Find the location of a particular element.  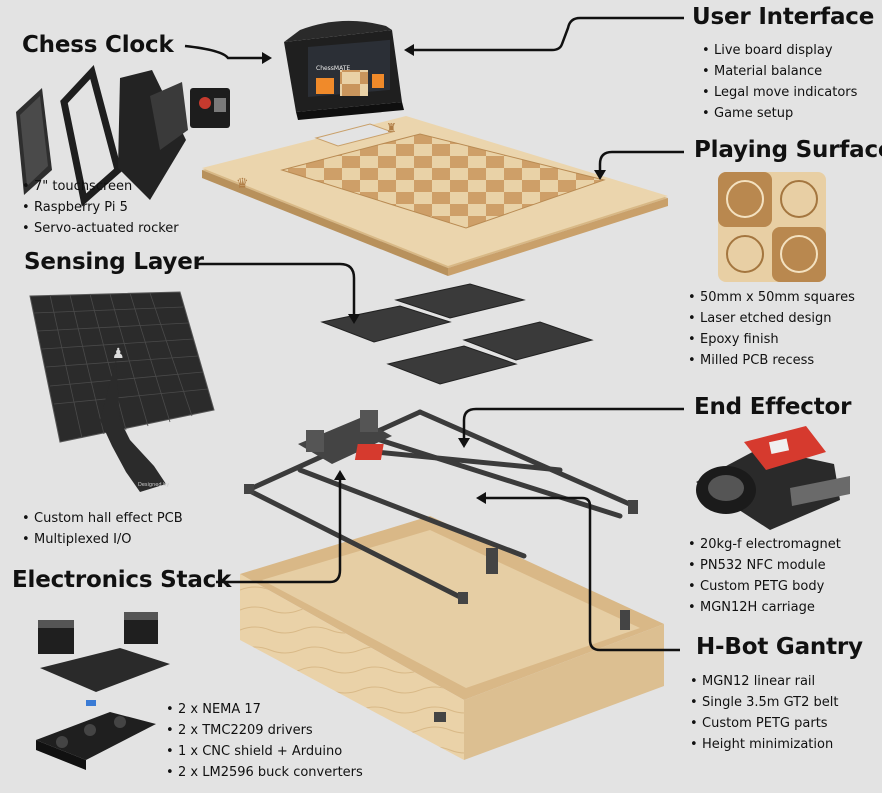

bullet-item: 7" touchscreen is located at coordinates (100, 186).